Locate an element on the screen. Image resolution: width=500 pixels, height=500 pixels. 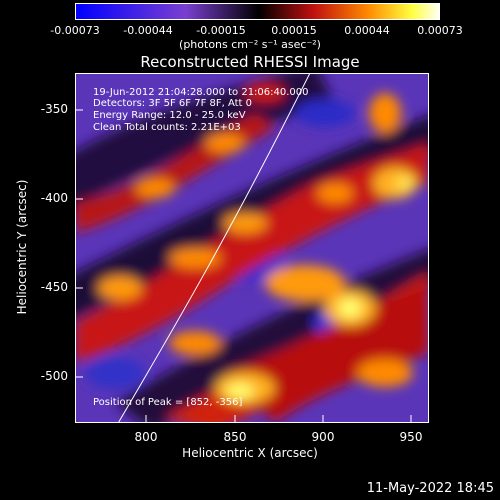
x-tick-label: 900 is located at coordinates (323, 437).